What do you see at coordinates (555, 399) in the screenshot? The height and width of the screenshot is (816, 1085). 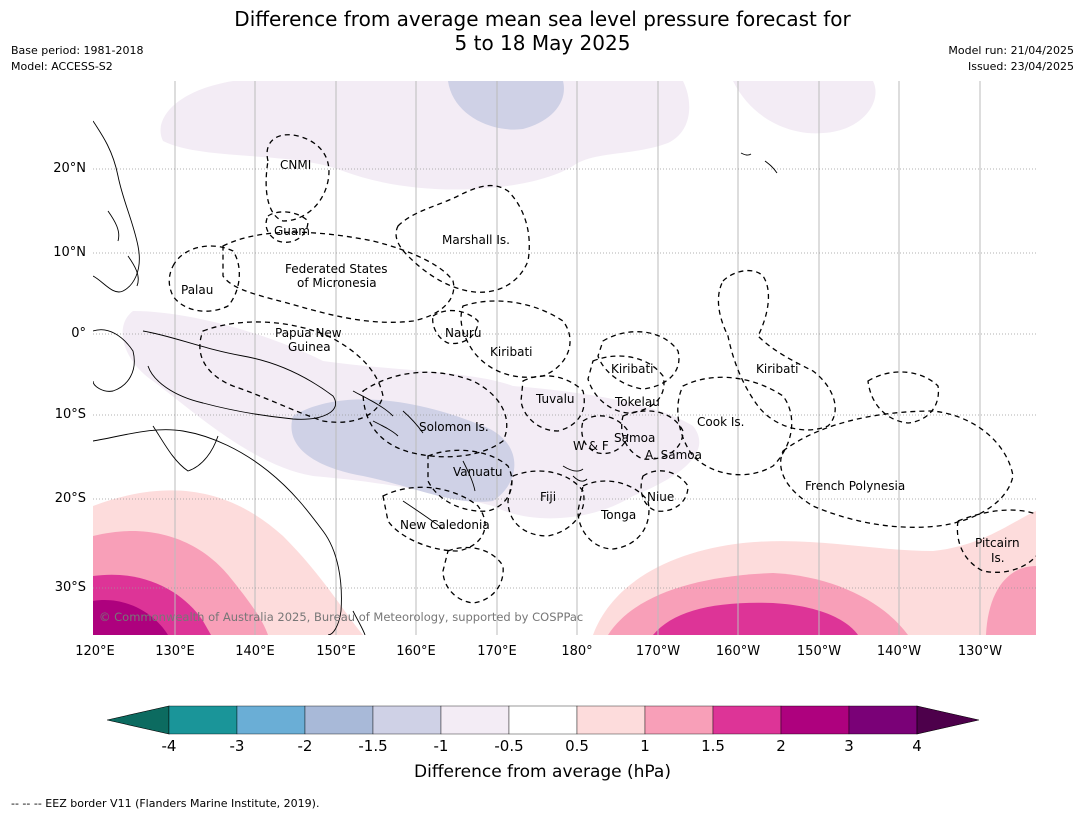 I see `label-tuvalu: Tuvalu` at bounding box center [555, 399].